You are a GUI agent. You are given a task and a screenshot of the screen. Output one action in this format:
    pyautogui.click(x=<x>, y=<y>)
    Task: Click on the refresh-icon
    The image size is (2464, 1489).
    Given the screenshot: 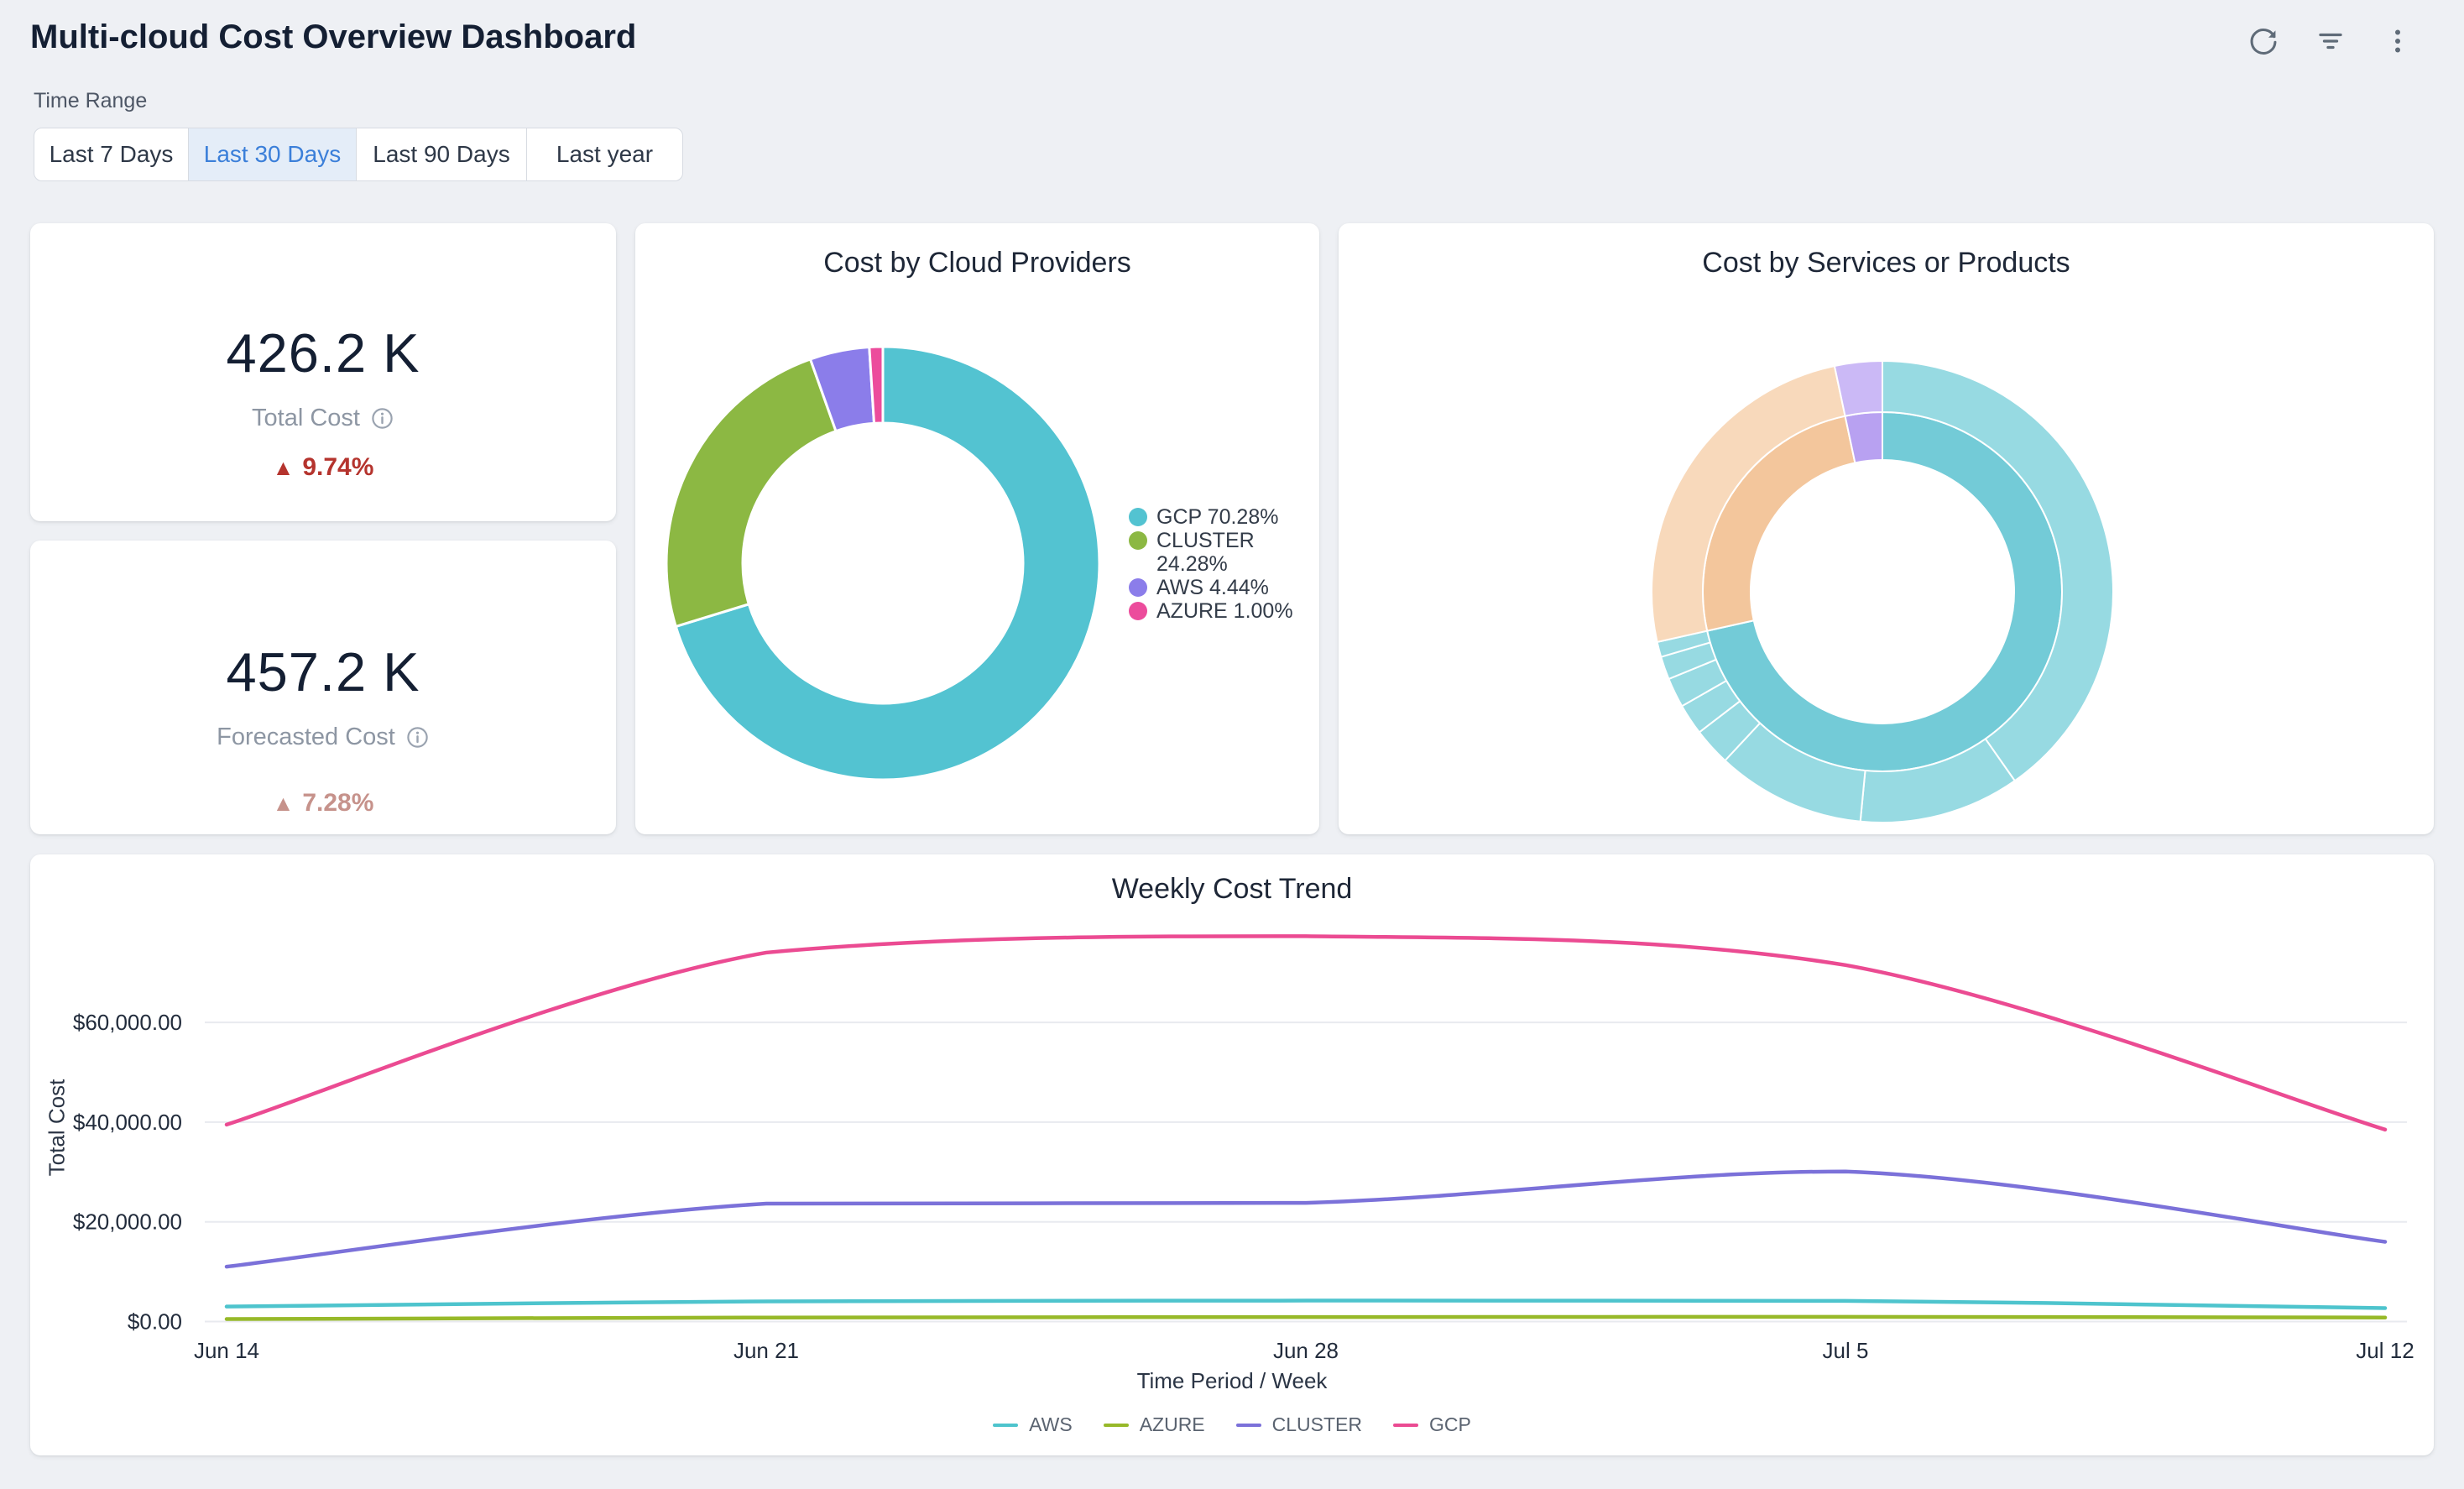 What is the action you would take?
    pyautogui.click(x=2263, y=42)
    